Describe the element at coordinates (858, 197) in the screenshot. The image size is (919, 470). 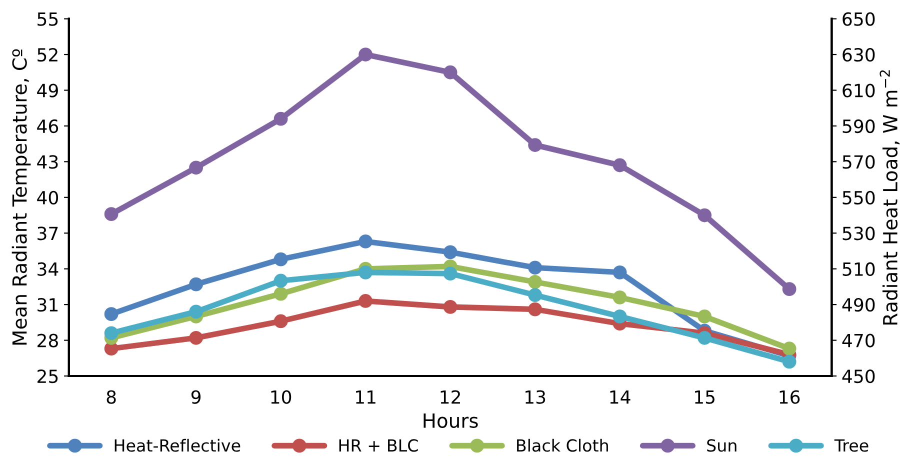
I see `y2-tick-label: 550` at that location.